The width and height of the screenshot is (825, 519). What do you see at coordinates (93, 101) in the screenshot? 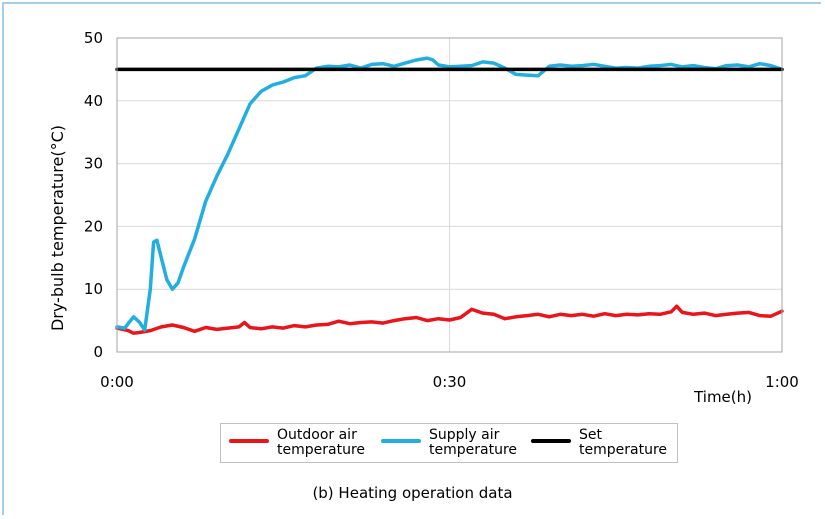
I see `y-tick-label: 40` at bounding box center [93, 101].